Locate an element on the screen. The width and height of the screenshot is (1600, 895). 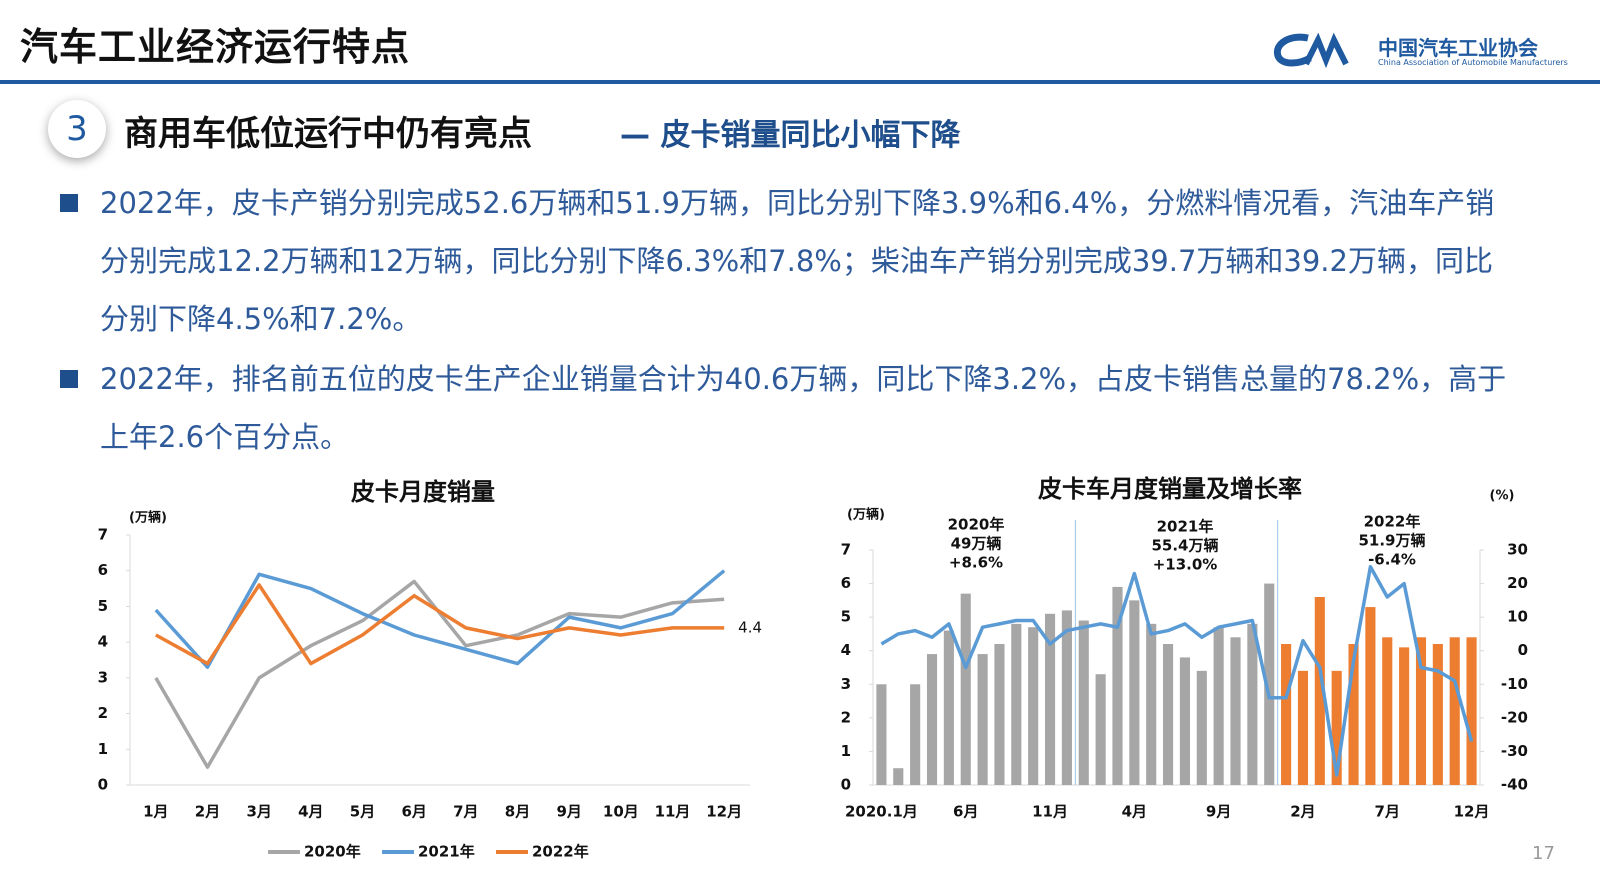
section-number: 3 is located at coordinates (77, 129).